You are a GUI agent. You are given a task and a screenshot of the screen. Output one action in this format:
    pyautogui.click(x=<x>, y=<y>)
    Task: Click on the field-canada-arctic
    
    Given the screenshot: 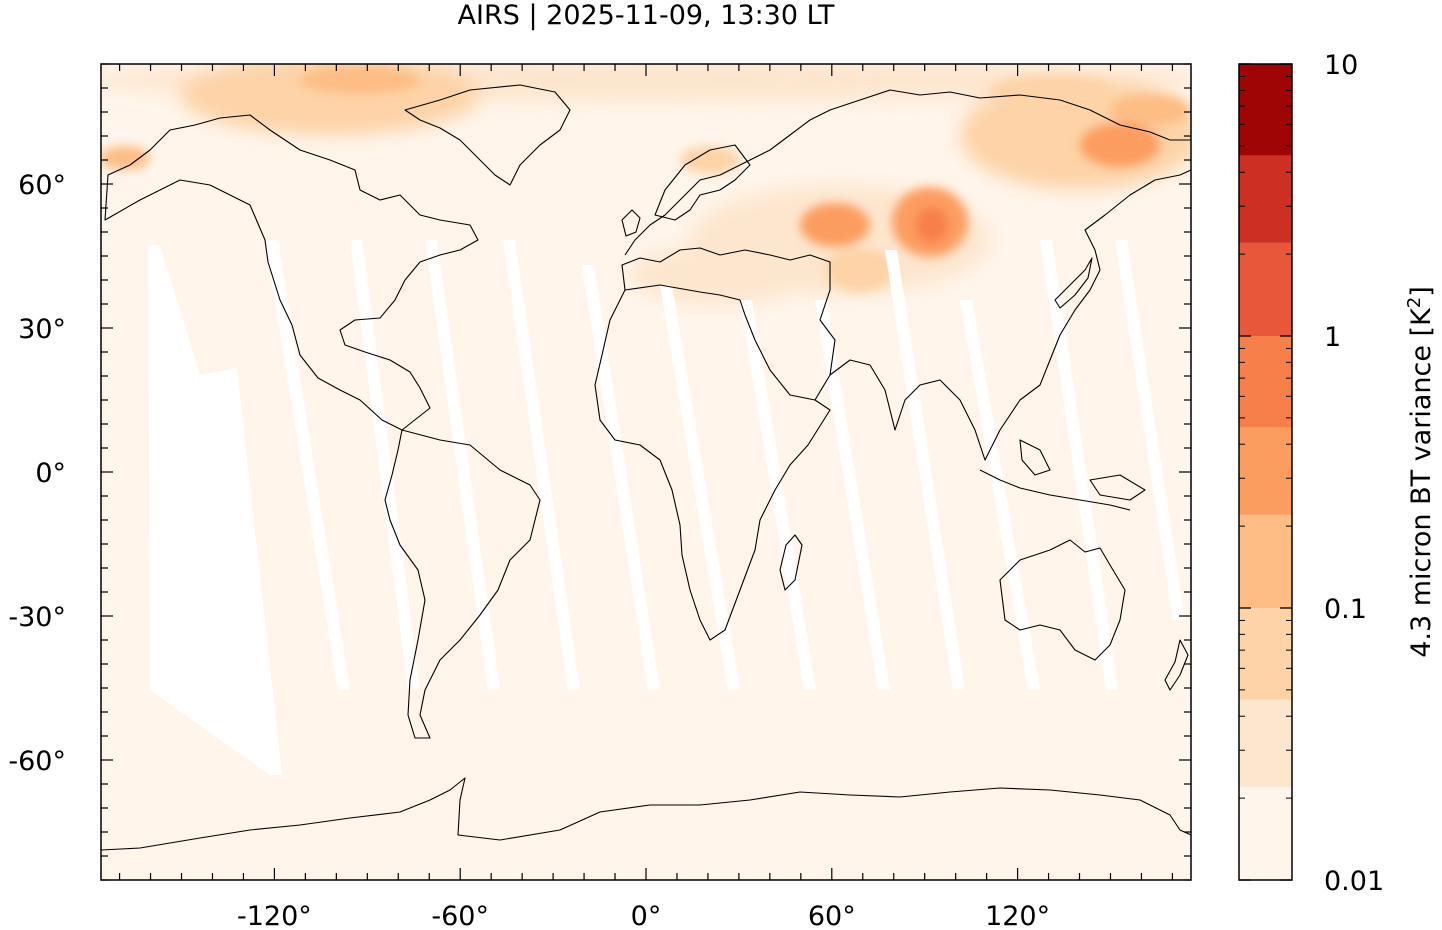 What is the action you would take?
    pyautogui.click(x=330, y=99)
    